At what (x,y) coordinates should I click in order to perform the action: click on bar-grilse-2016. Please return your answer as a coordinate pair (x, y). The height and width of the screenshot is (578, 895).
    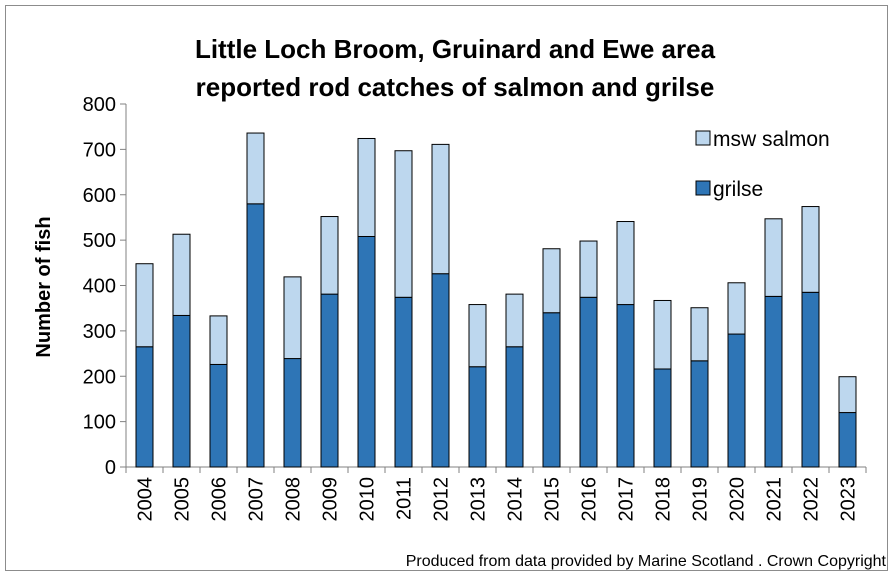
    Looking at the image, I should click on (588, 382).